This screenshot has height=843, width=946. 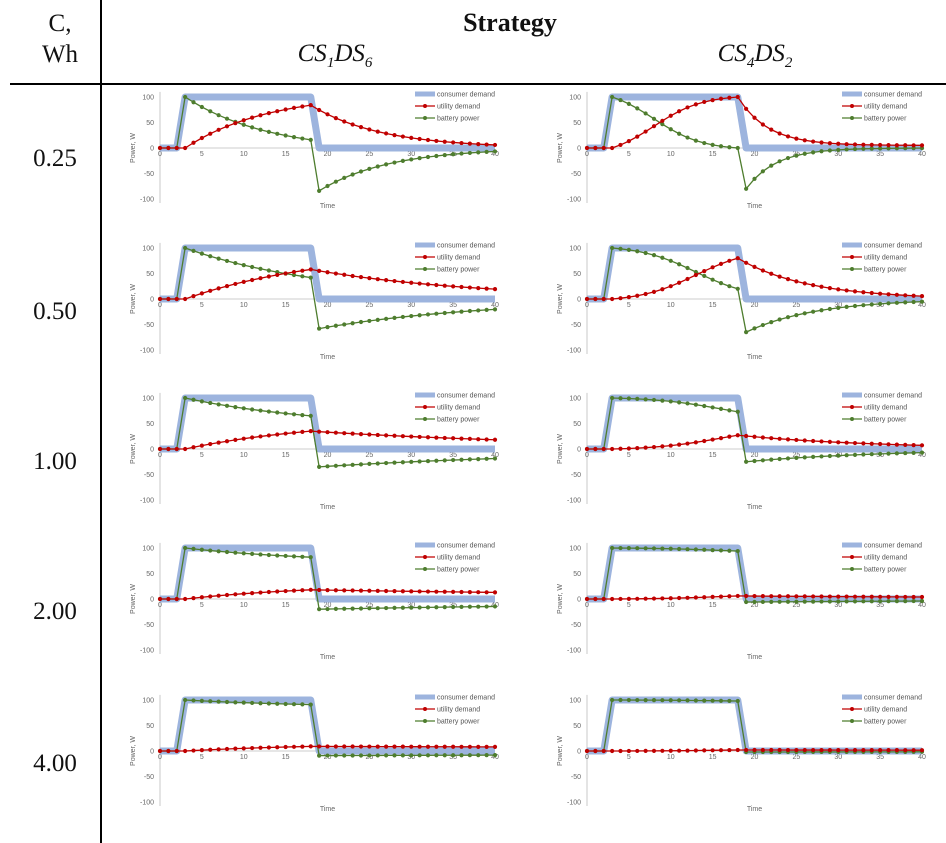 I want to click on x-tick-label: 30, so click(x=838, y=154).